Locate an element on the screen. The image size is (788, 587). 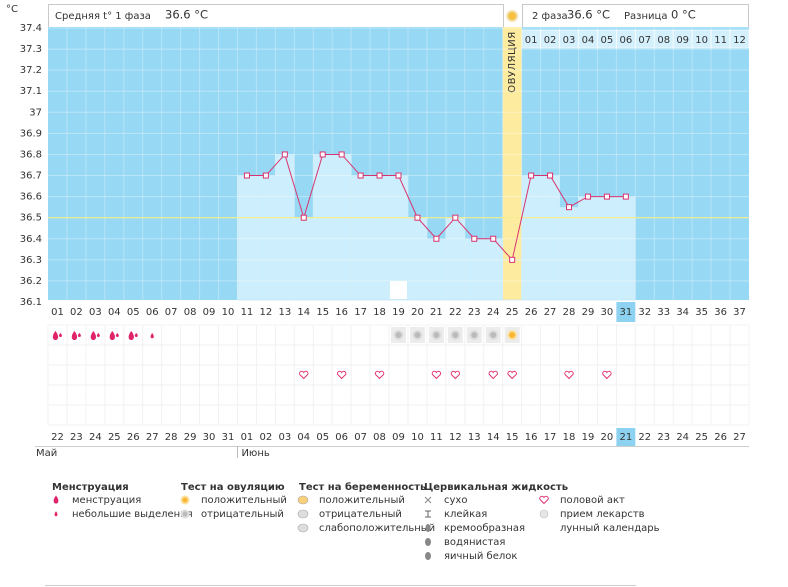
legend-item: половой акт is located at coordinates (592, 500).